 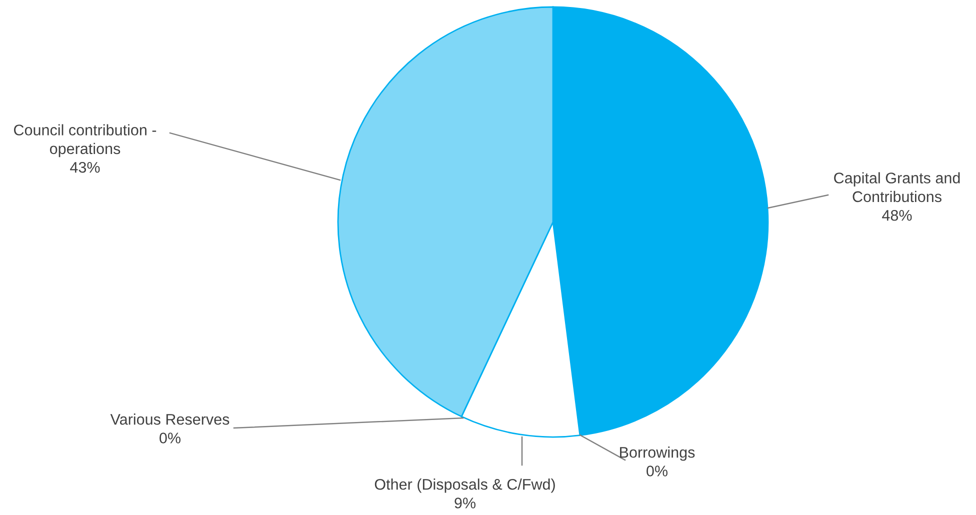 What do you see at coordinates (85, 167) in the screenshot?
I see `data-label: 43%` at bounding box center [85, 167].